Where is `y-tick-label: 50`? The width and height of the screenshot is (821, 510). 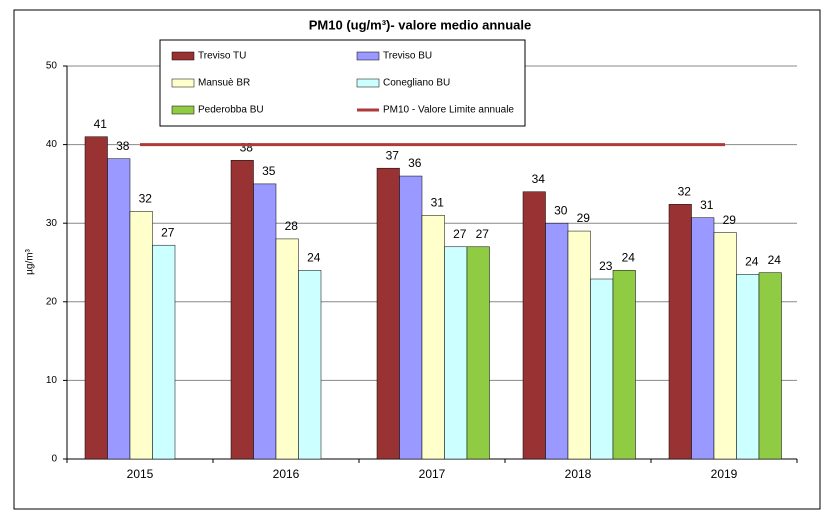
y-tick-label: 50 is located at coordinates (52, 66).